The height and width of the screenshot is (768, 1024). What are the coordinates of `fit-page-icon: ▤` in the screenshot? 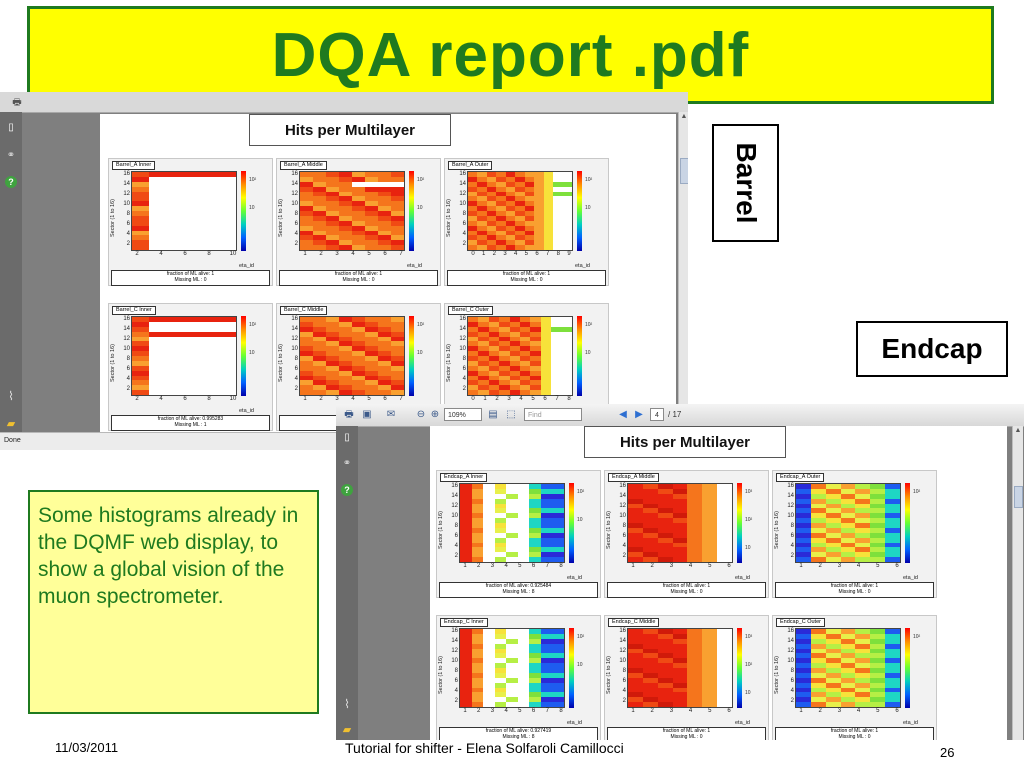 It's located at (493, 414).